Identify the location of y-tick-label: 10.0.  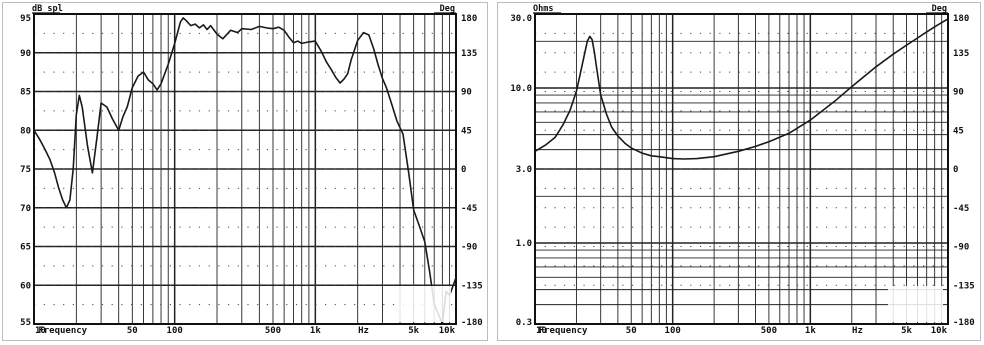
(521, 89).